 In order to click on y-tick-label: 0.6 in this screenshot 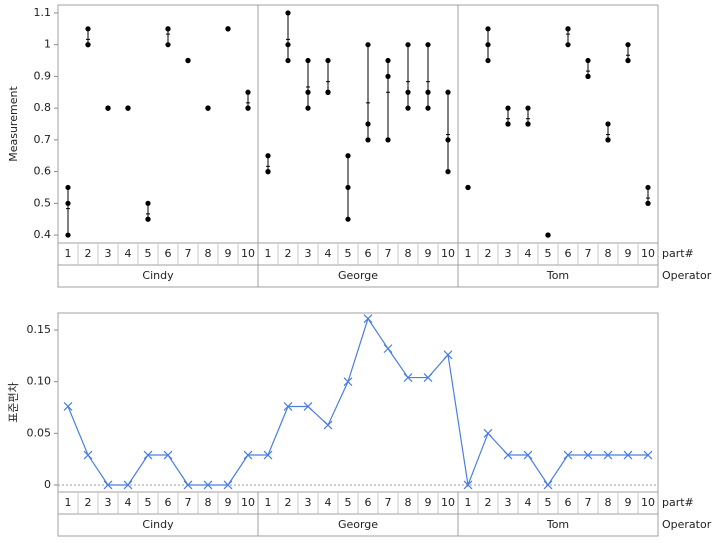, I will do `click(43, 171)`.